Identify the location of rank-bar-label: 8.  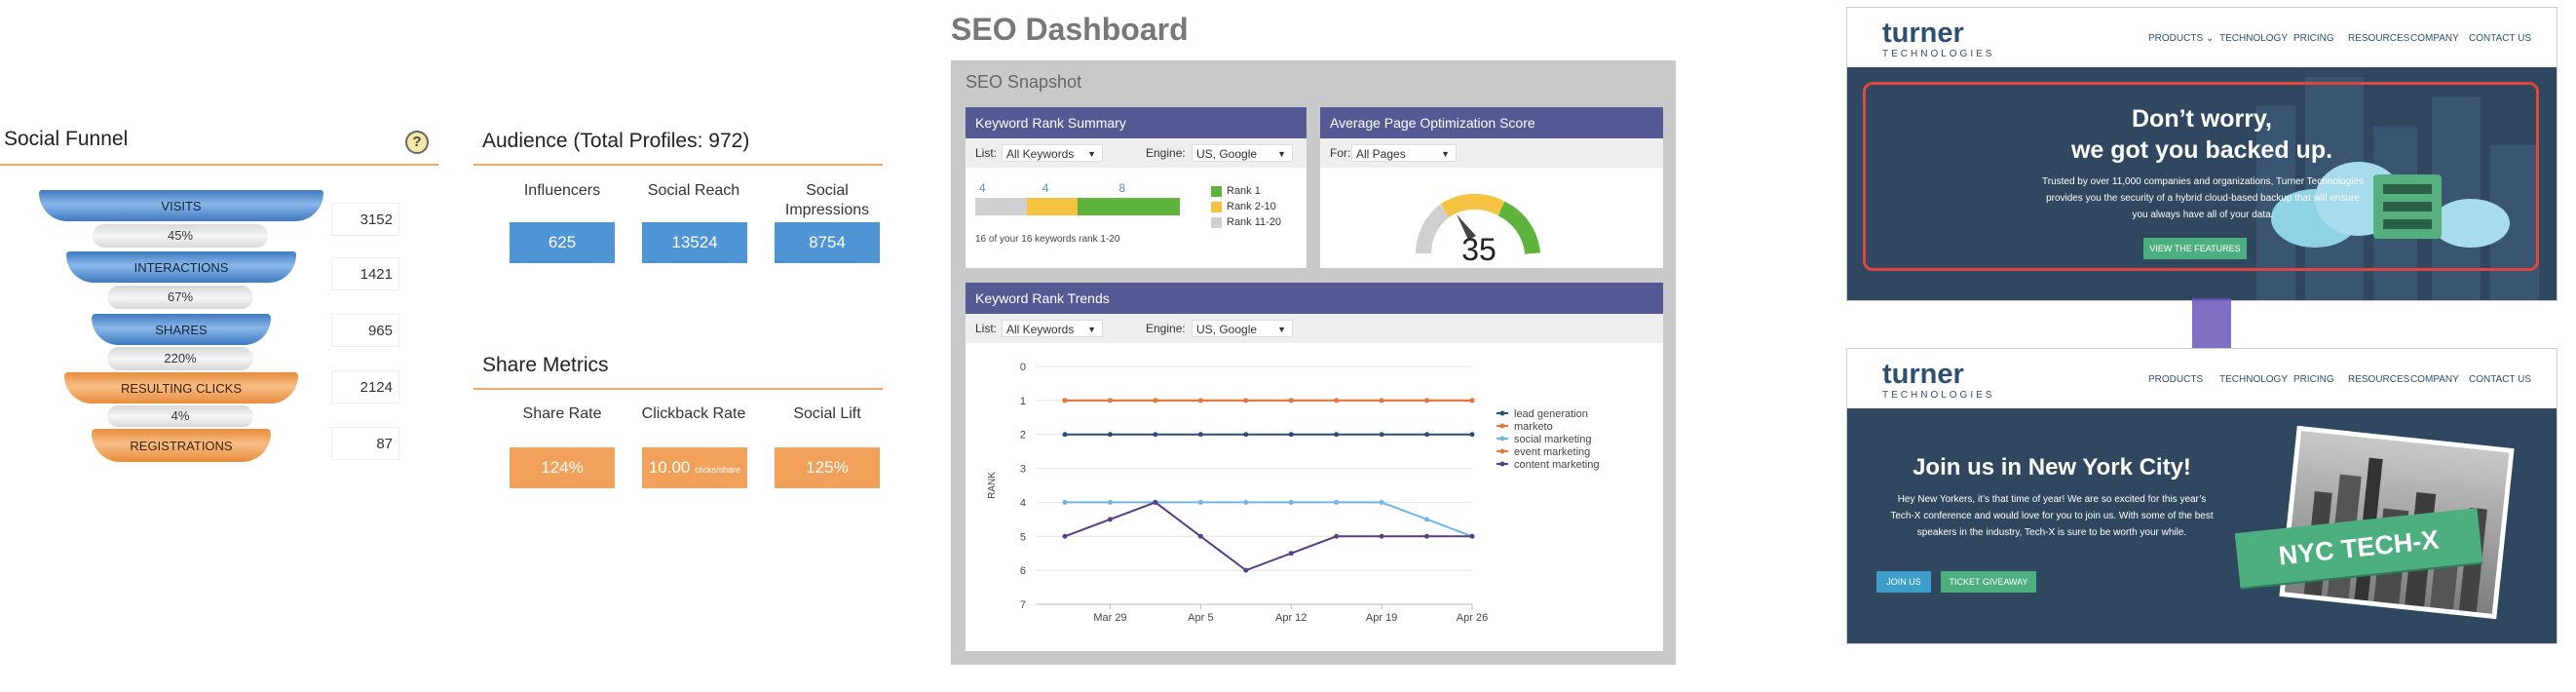
(1122, 188).